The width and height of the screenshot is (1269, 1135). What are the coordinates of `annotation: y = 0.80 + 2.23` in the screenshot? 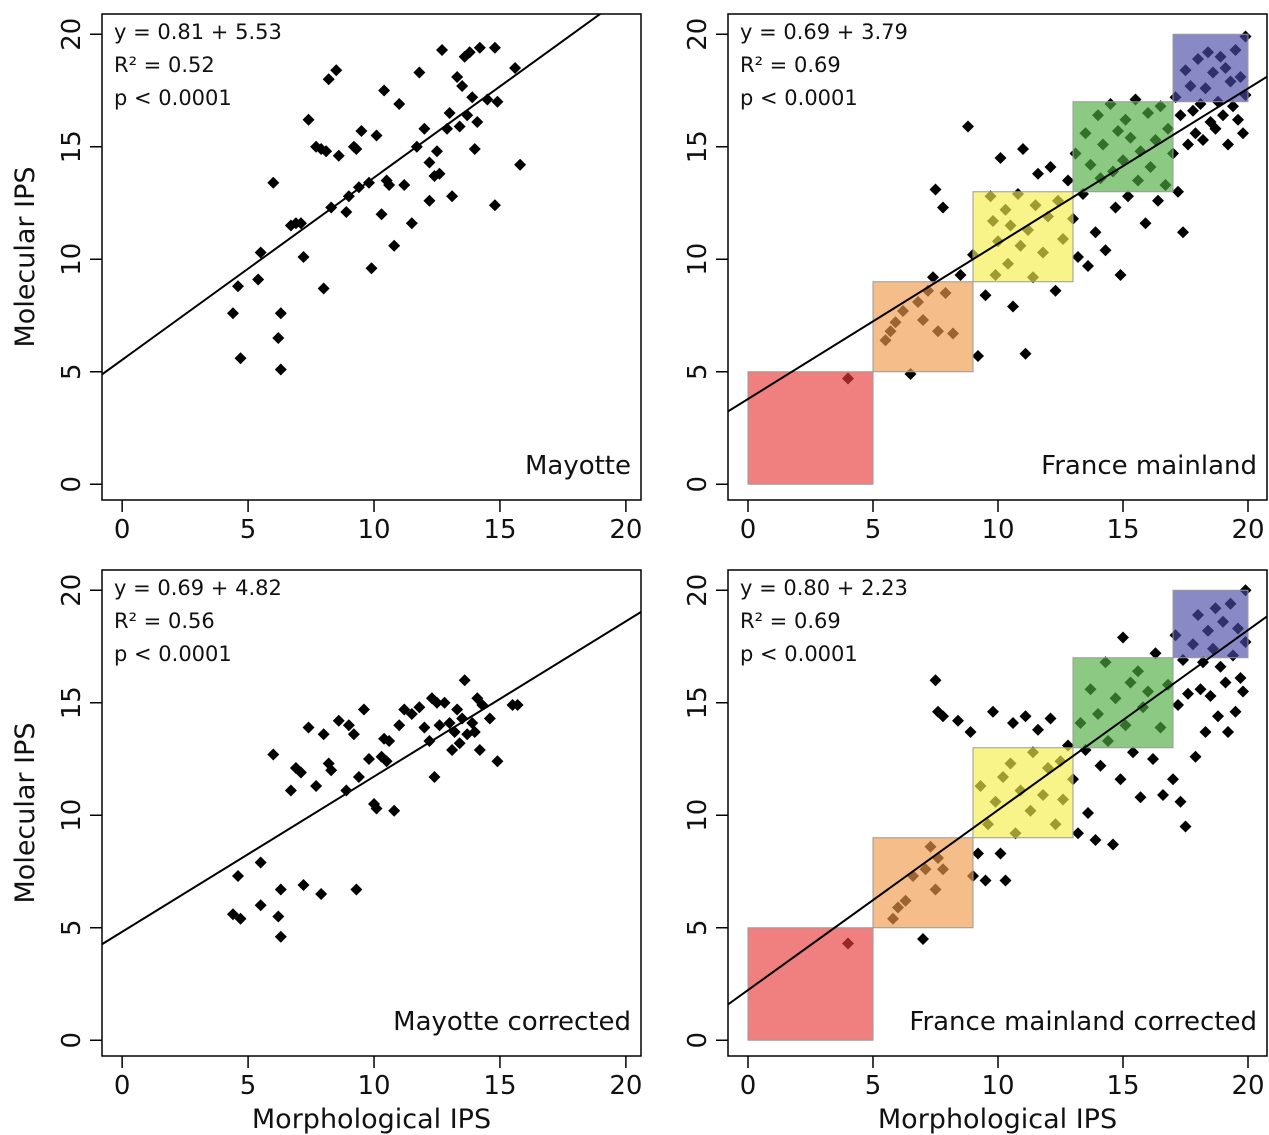 It's located at (824, 588).